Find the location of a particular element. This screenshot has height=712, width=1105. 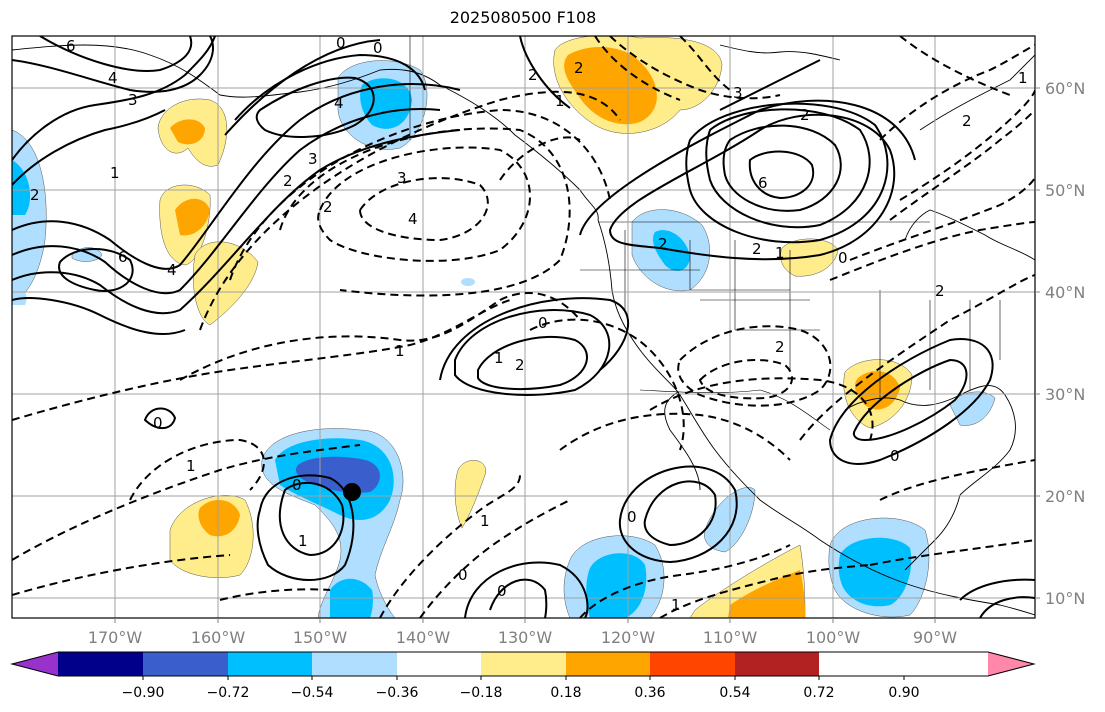

lat-label: 40°N is located at coordinates (1065, 292).